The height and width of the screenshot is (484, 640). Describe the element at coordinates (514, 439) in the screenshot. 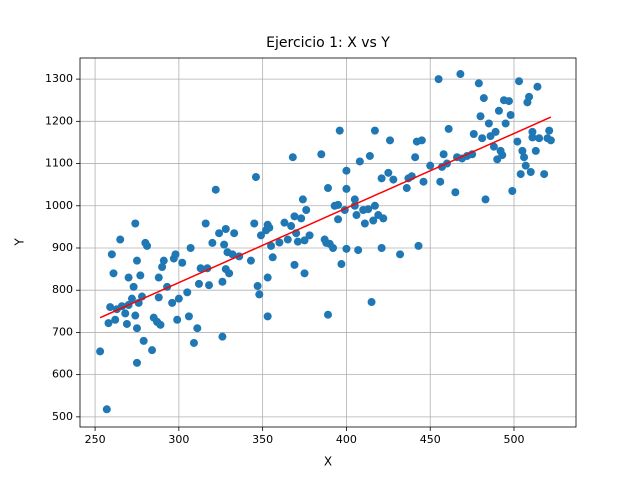

I see `x-tick-label: 500` at that location.